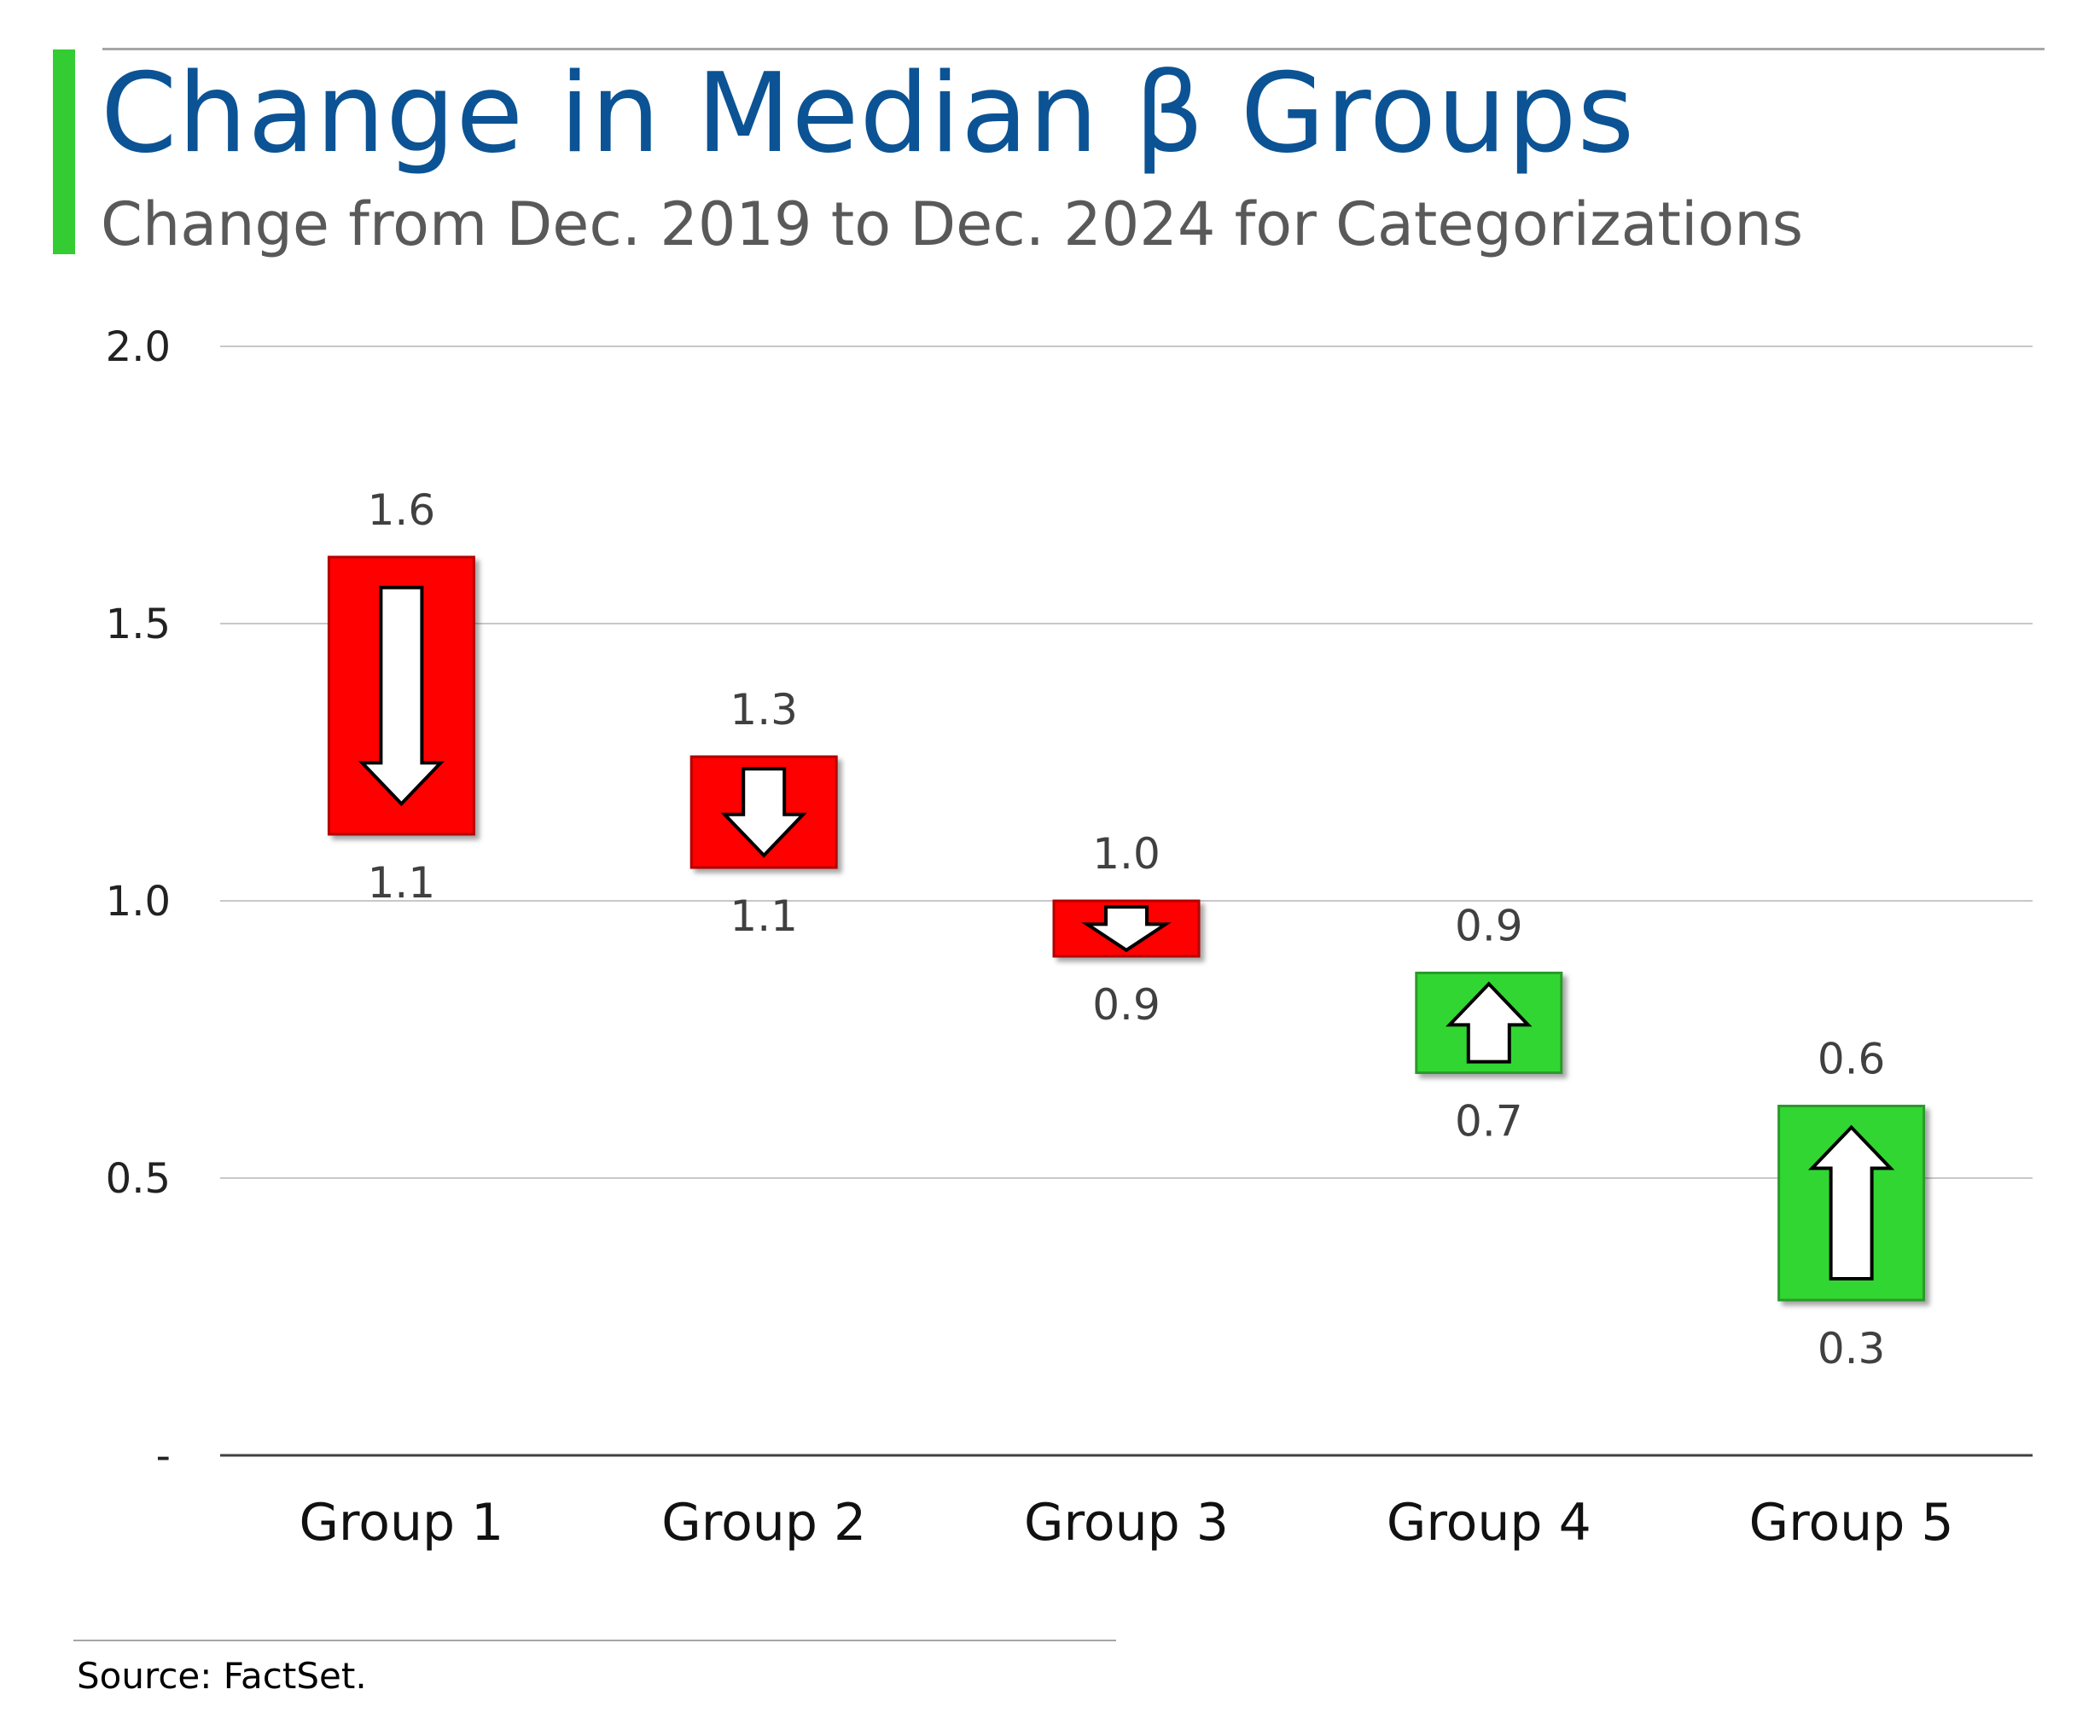 The height and width of the screenshot is (1736, 2100). Describe the element at coordinates (594, 1640) in the screenshot. I see `source-rule` at that location.